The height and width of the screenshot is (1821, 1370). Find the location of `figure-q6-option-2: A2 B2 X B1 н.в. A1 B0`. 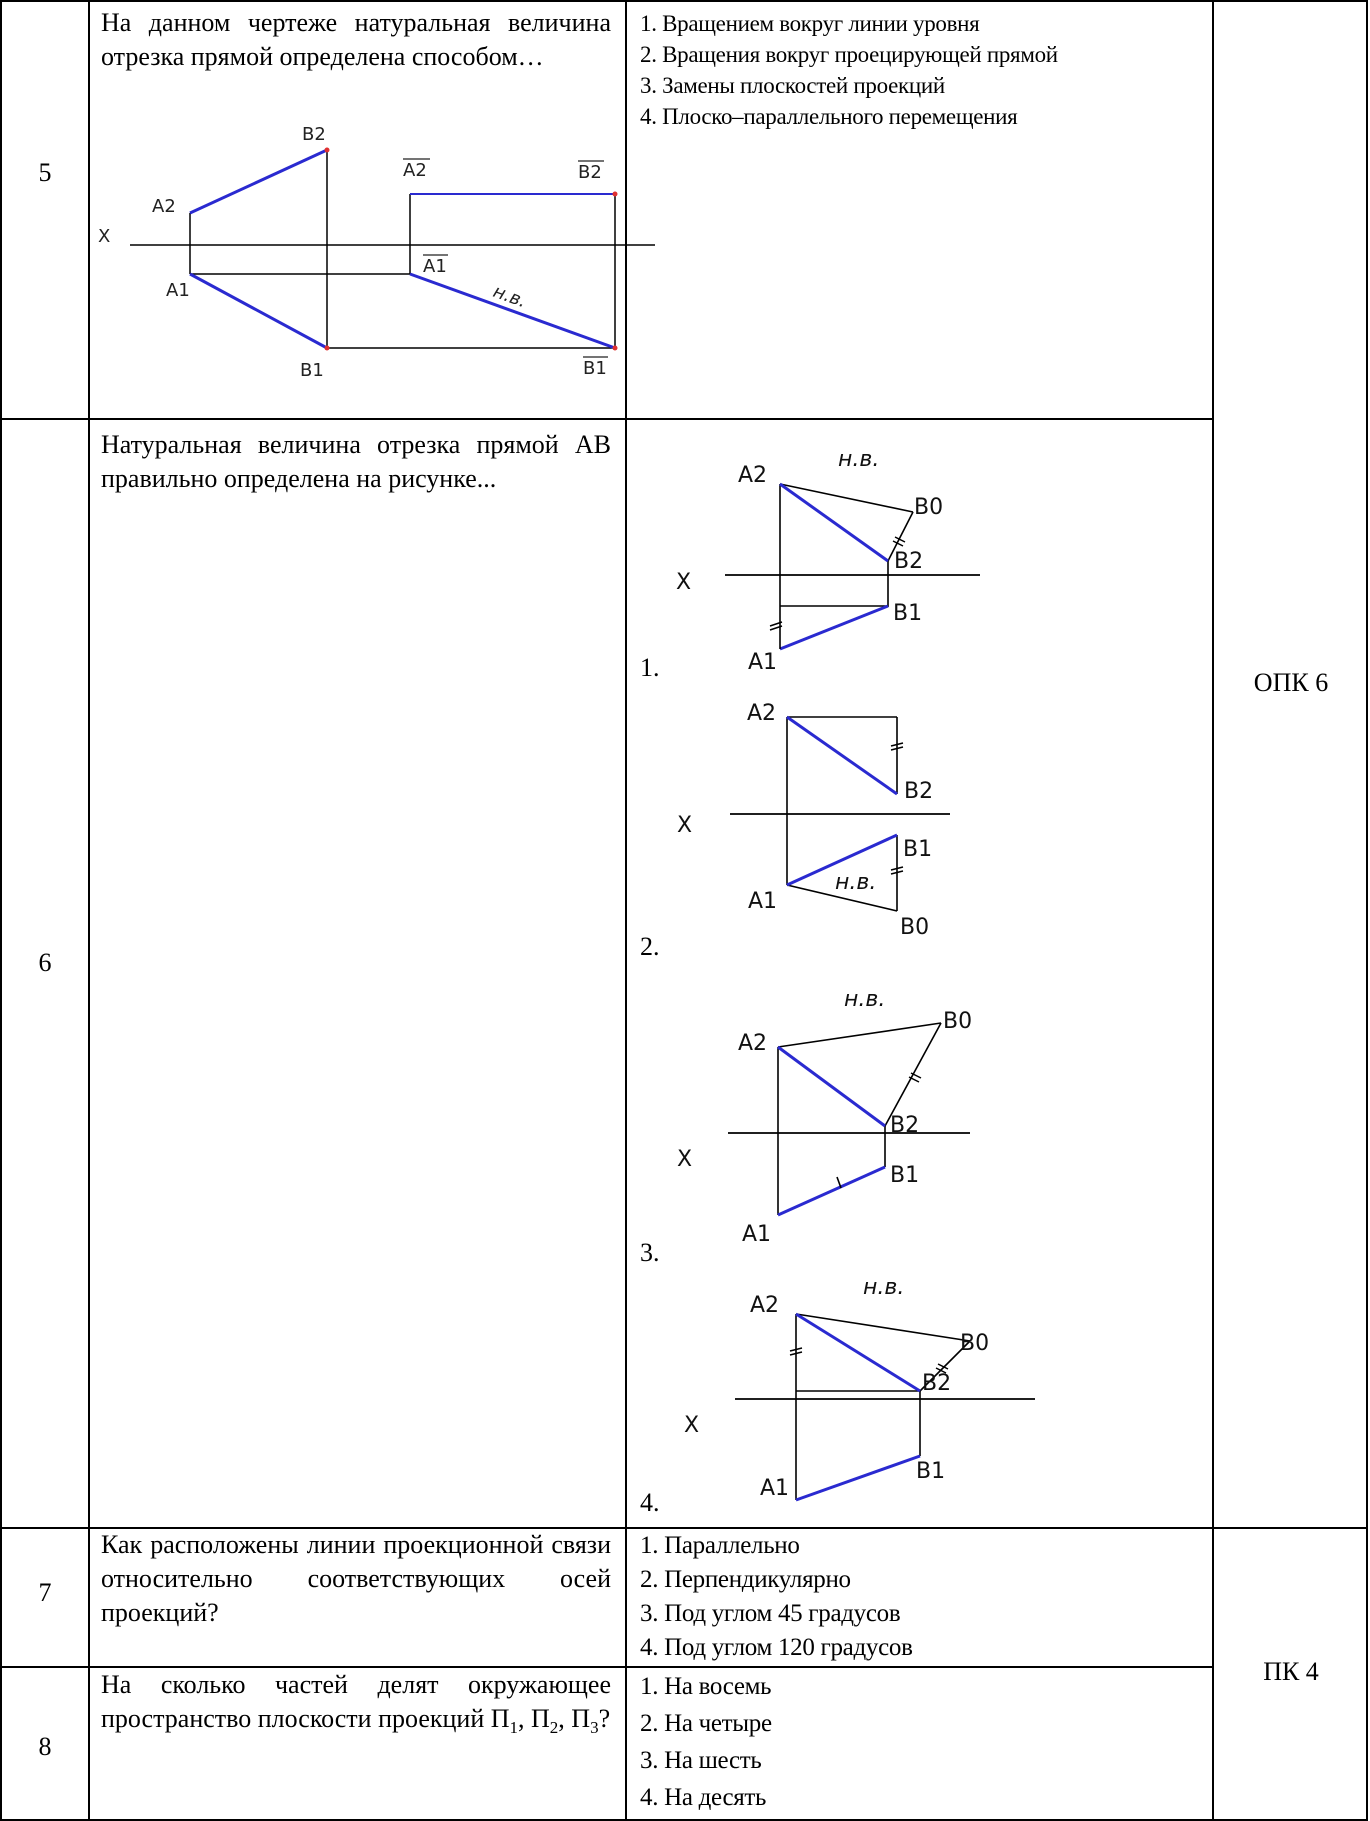

figure-q6-option-2: A2 B2 X B1 н.в. A1 B0 is located at coordinates (813, 820).